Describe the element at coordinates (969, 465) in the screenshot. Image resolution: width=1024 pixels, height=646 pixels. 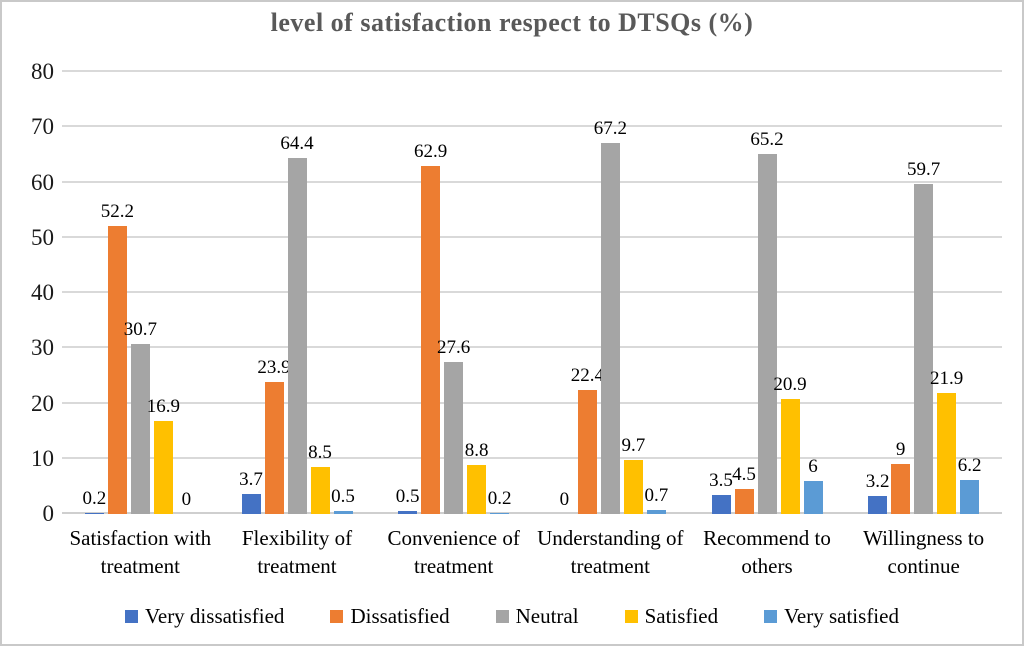
I see `bar-value-label: 6.2` at that location.